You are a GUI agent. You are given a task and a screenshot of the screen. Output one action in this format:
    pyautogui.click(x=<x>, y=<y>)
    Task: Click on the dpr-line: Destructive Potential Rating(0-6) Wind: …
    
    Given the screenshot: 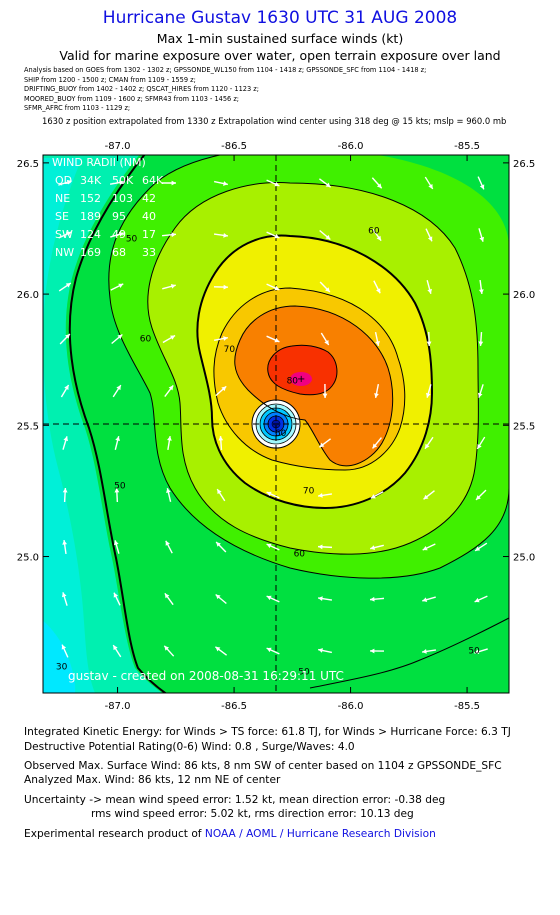 What is the action you would take?
    pyautogui.click(x=189, y=747)
    